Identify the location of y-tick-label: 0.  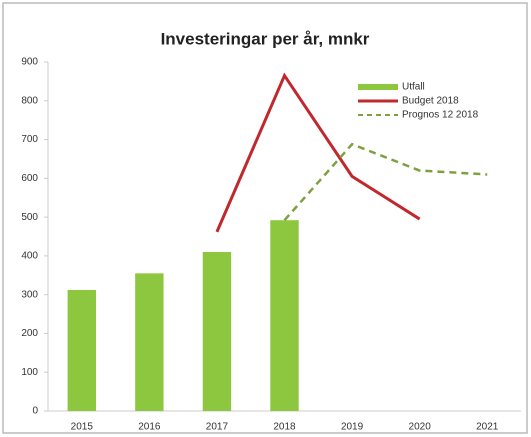
(35, 411).